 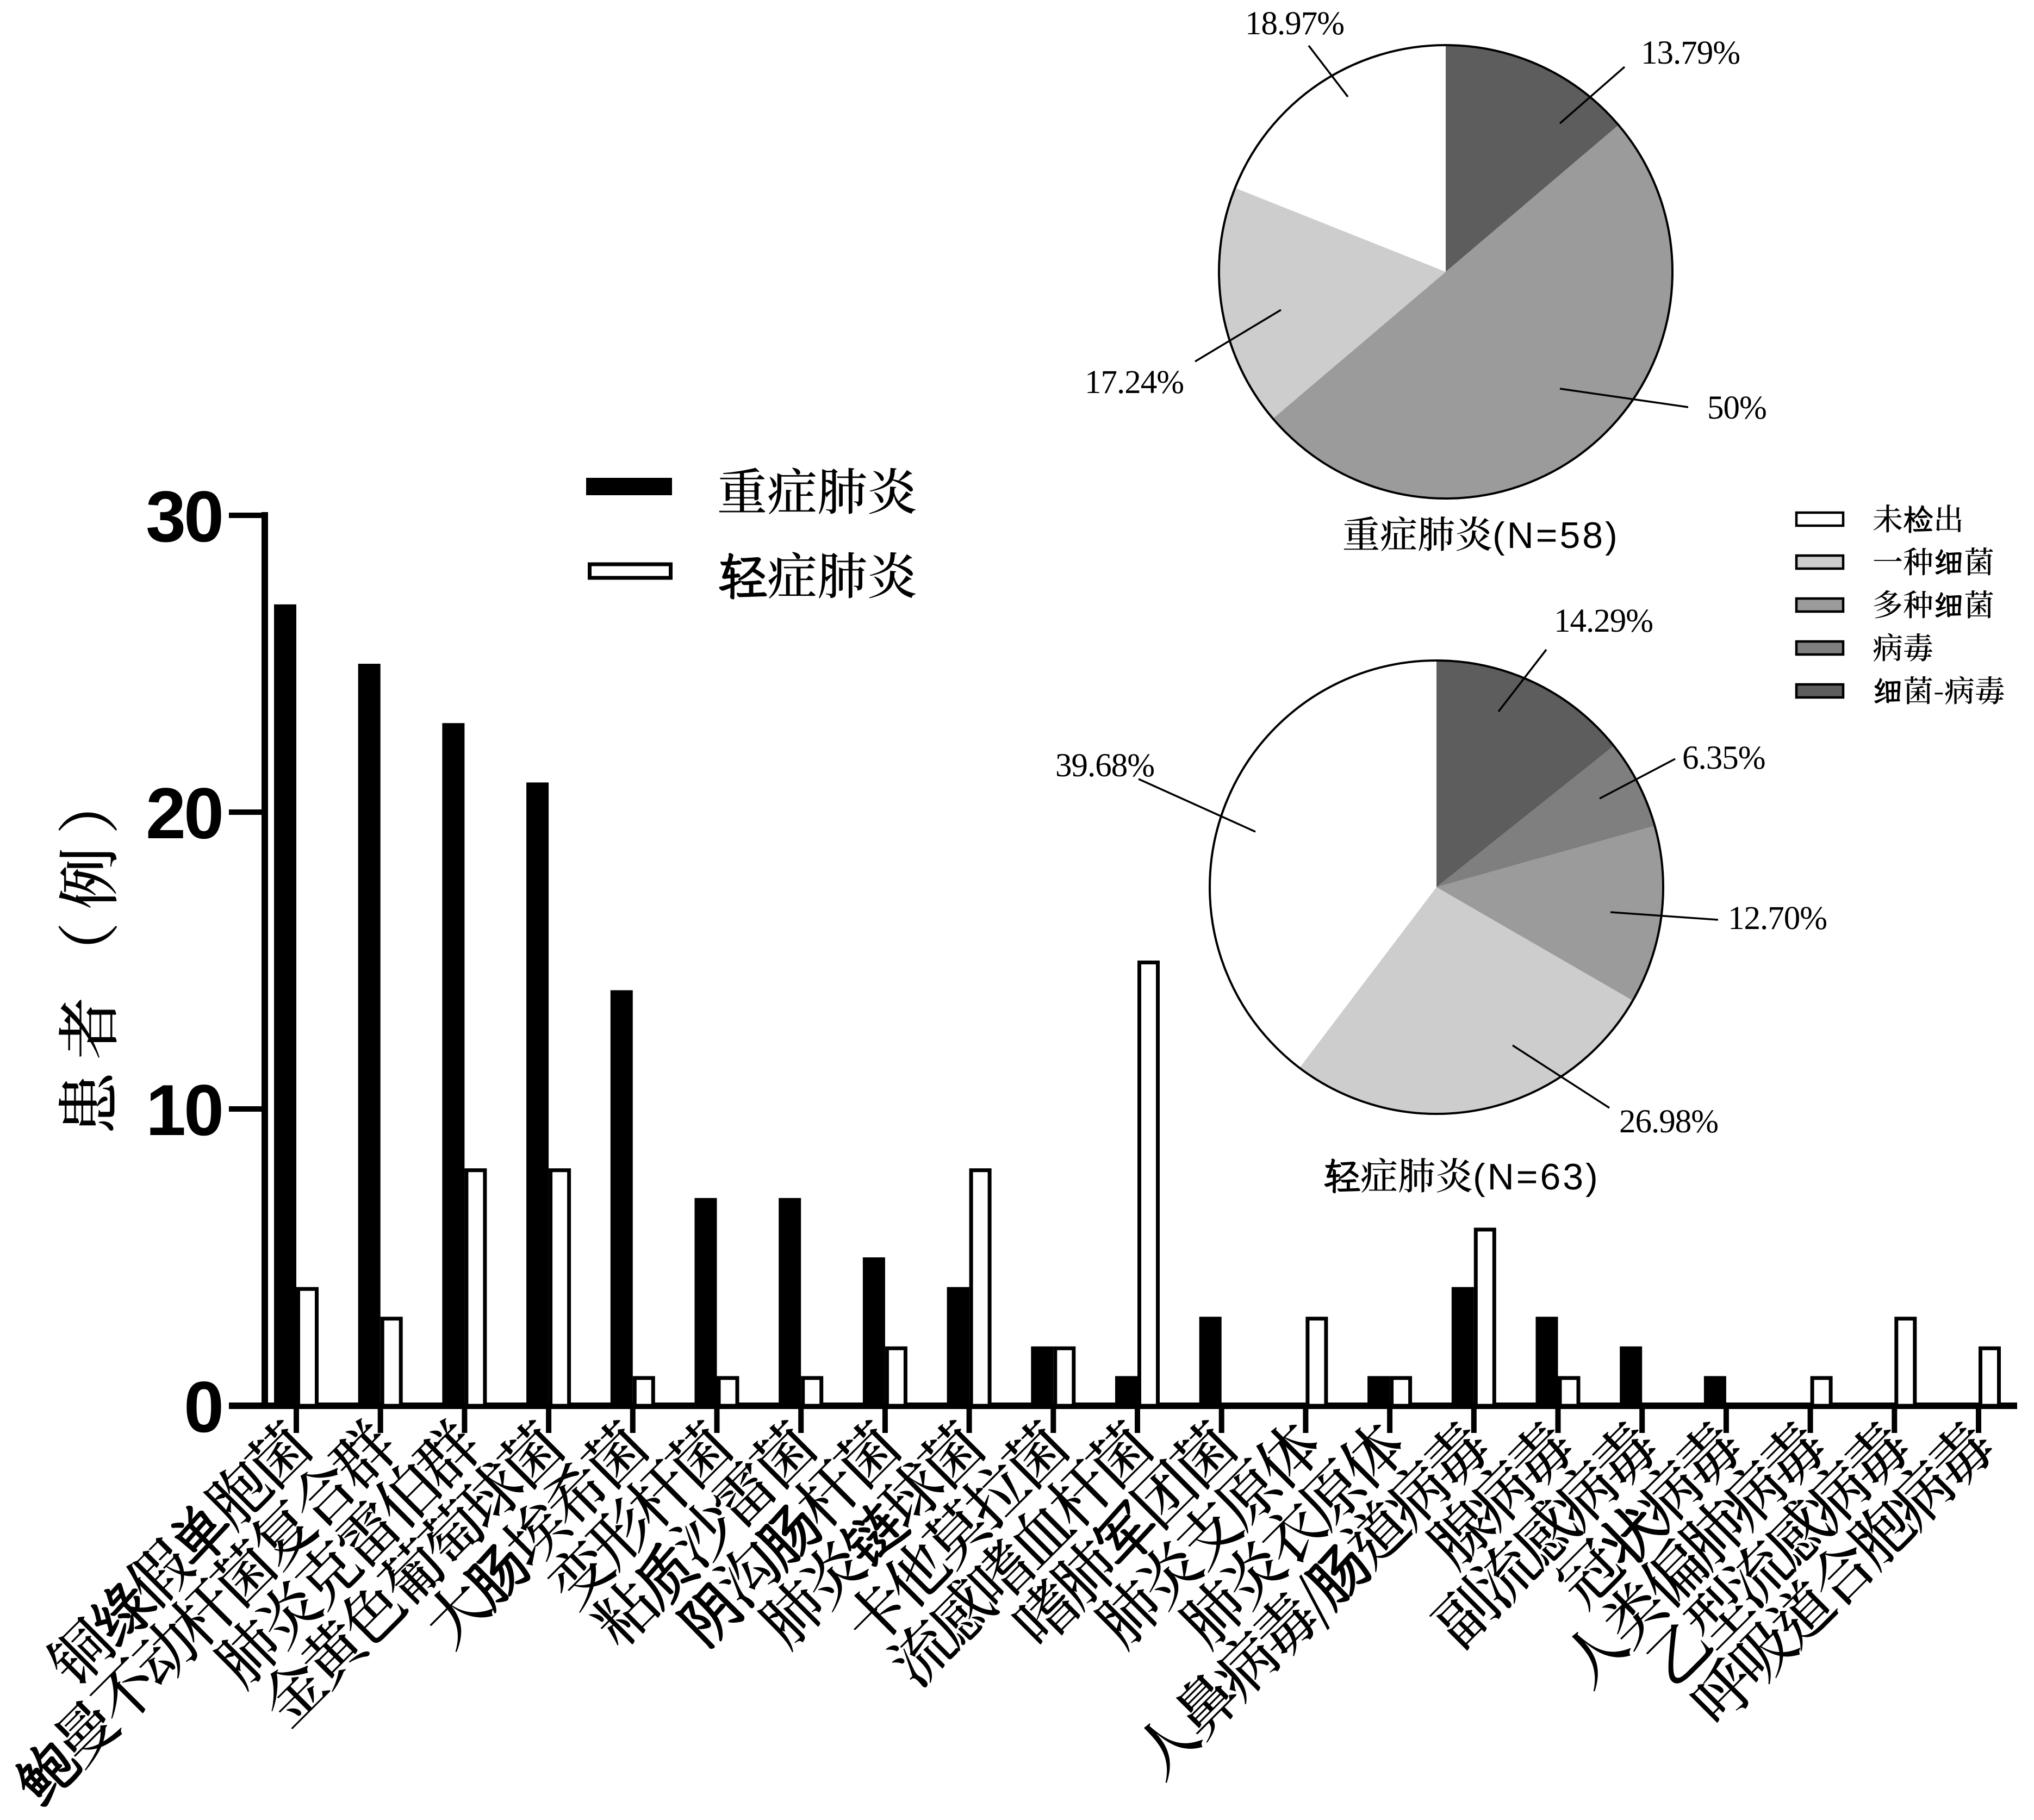 I want to click on svg-text: 0, so click(x=203, y=1407).